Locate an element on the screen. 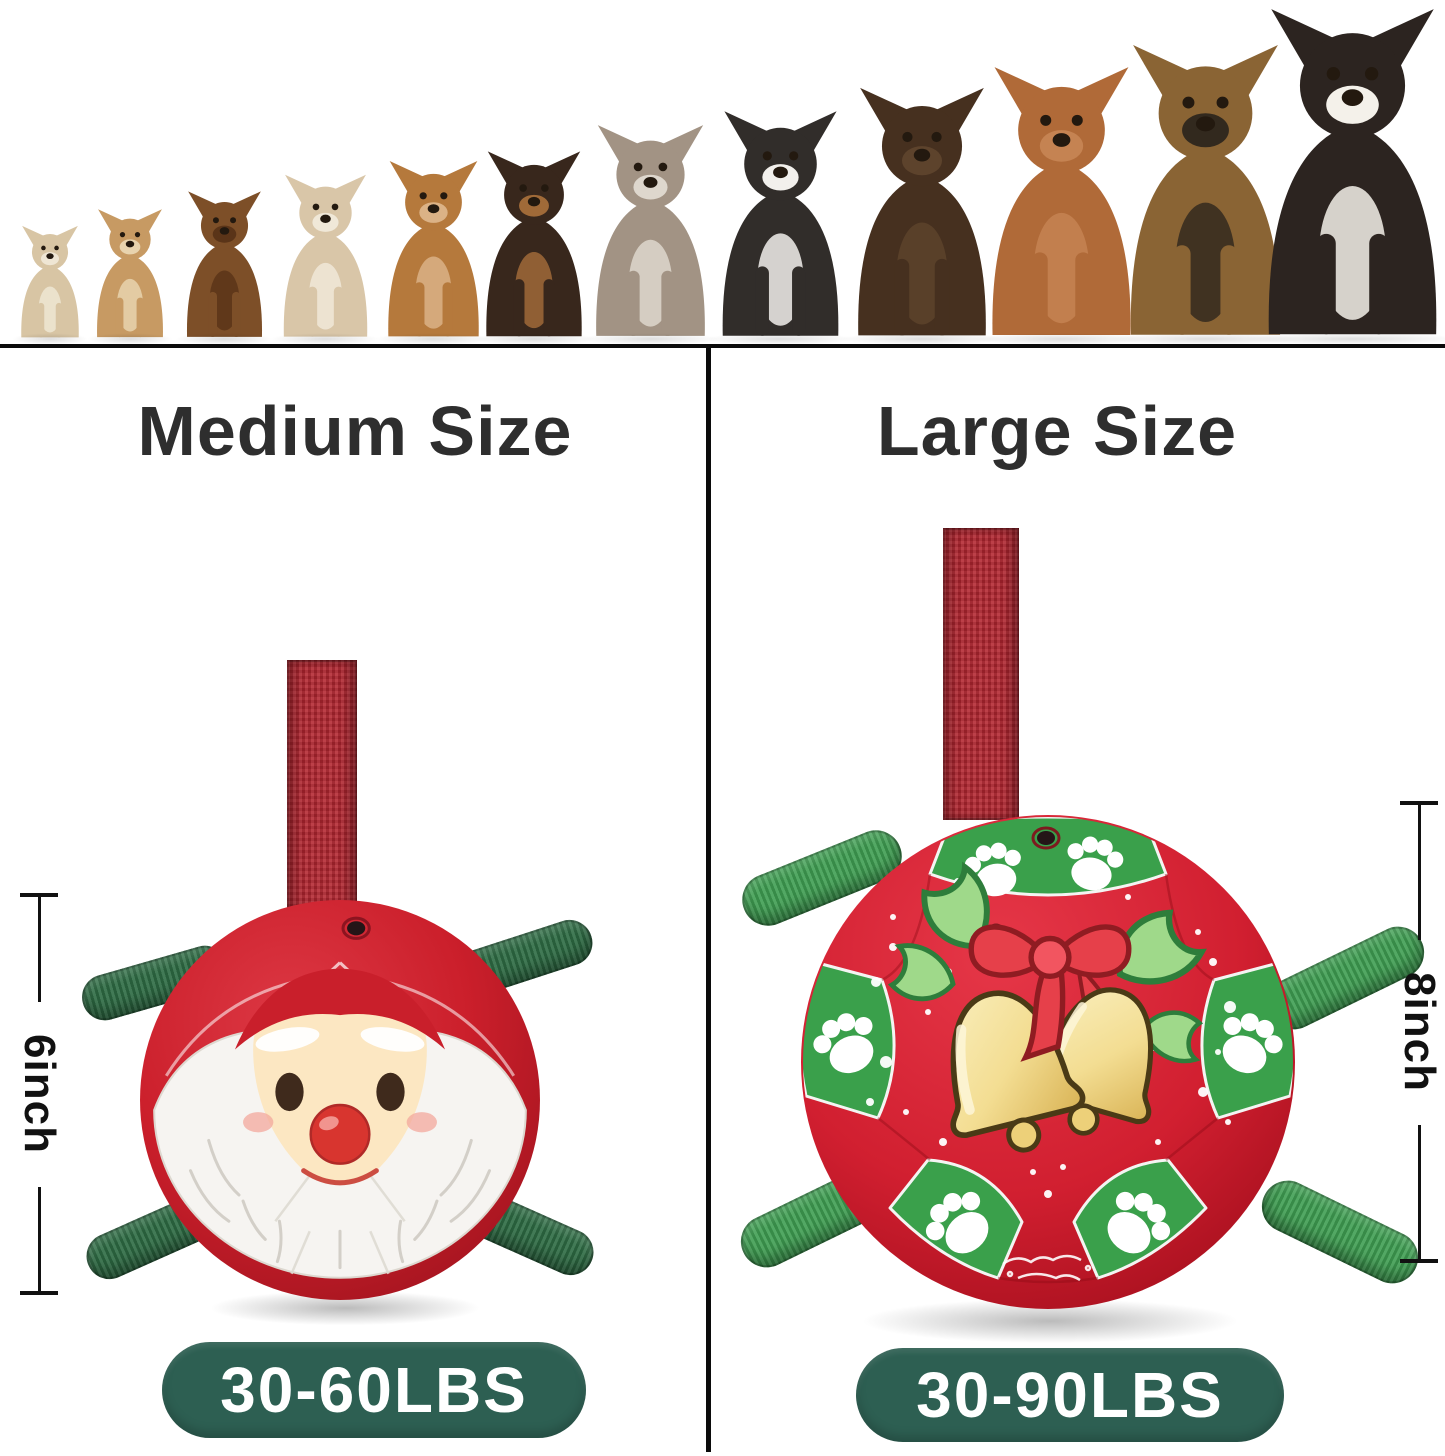 This screenshot has width=1445, height=1456. weight-range-badge-large: 30-90LBS is located at coordinates (1070, 1395).